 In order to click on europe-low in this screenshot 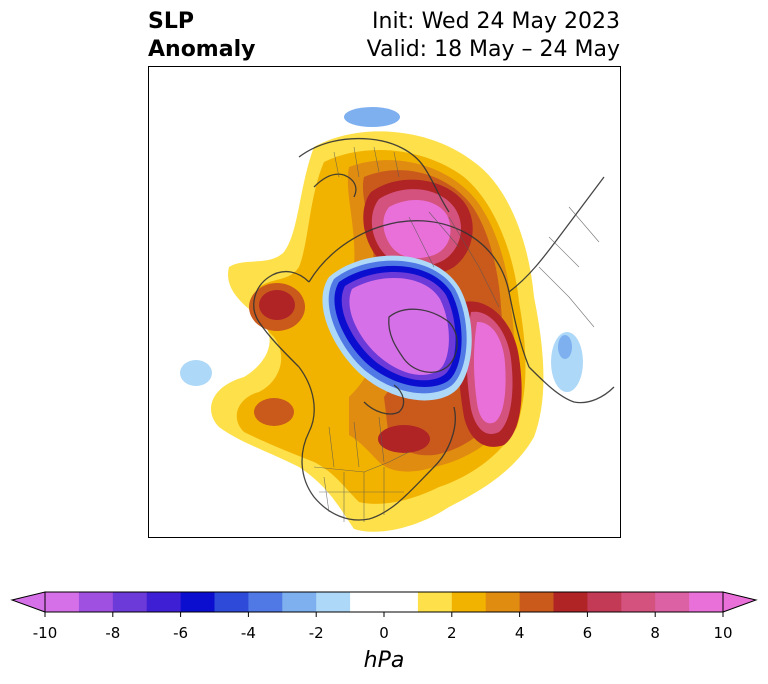, I will do `click(372, 117)`.